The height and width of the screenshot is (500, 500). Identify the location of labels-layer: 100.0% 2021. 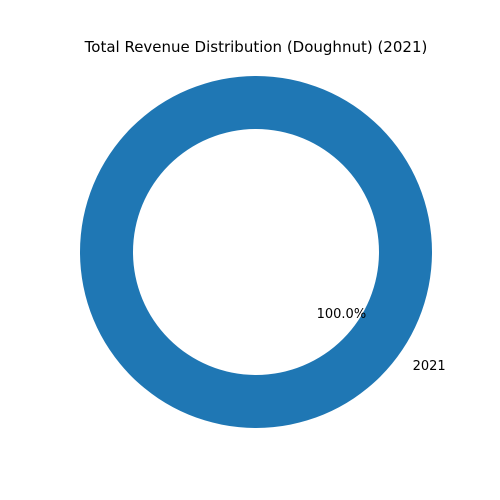
(381, 340).